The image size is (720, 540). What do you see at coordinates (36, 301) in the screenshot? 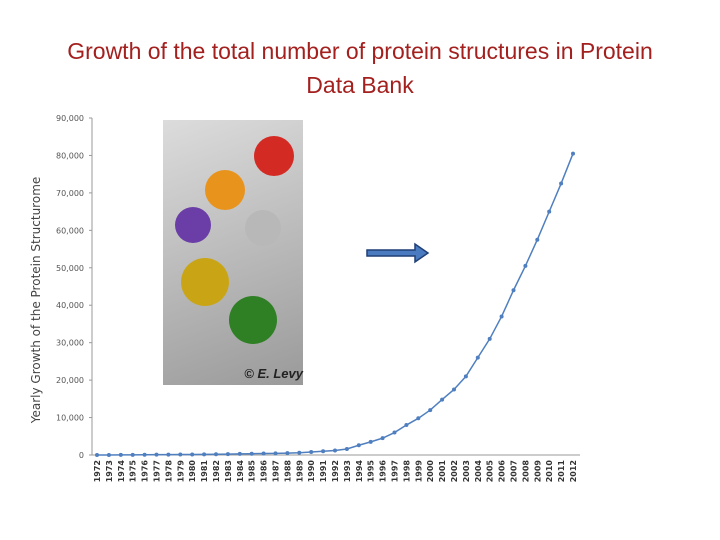
I see `y-axis-label: Yearly Growth of the Protein Structurome` at bounding box center [36, 301].